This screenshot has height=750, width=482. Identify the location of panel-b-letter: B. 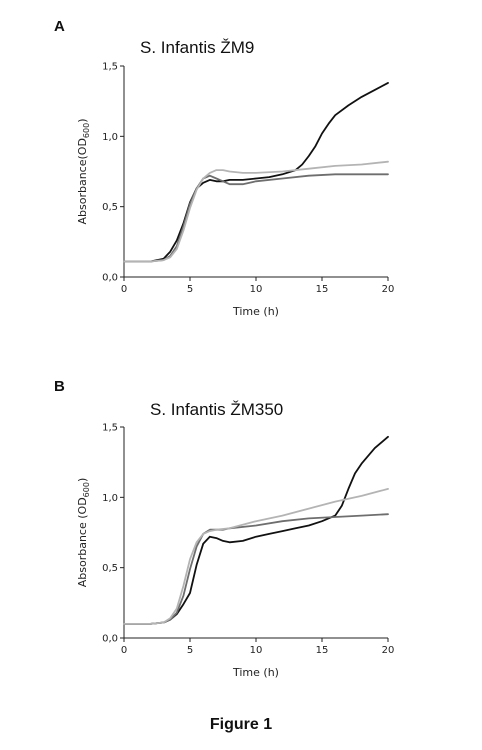
(59, 386).